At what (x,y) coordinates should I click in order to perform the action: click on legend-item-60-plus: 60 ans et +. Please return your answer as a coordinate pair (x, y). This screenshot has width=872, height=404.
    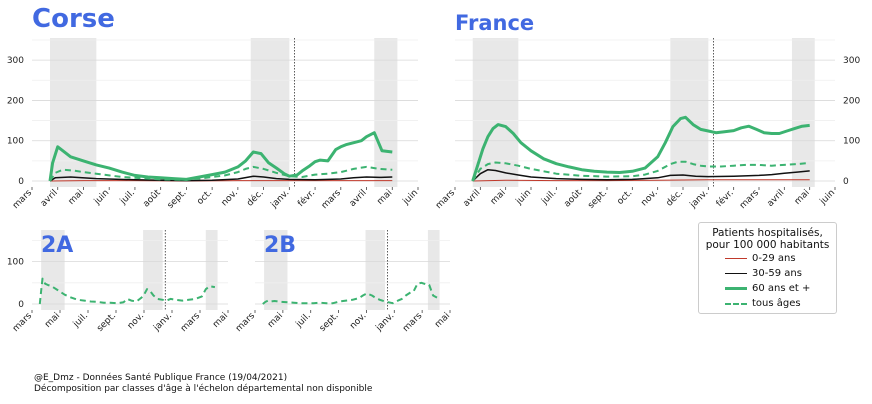
    Looking at the image, I should click on (767, 288).